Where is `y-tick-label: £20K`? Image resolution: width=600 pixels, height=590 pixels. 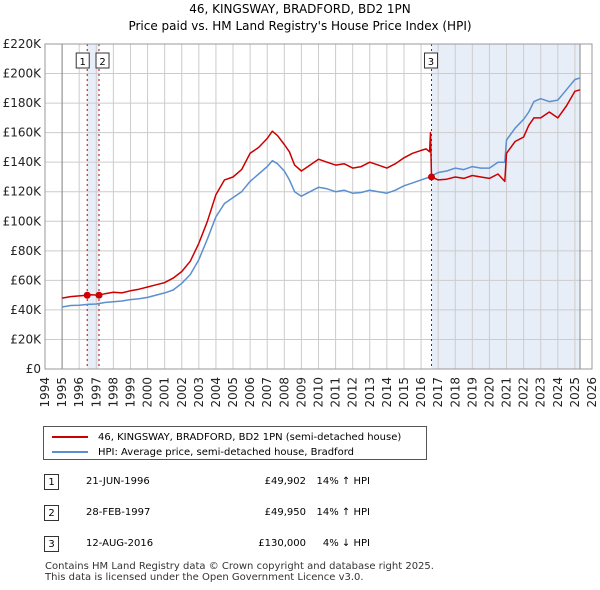 y-tick-label: £20K is located at coordinates (26, 339).